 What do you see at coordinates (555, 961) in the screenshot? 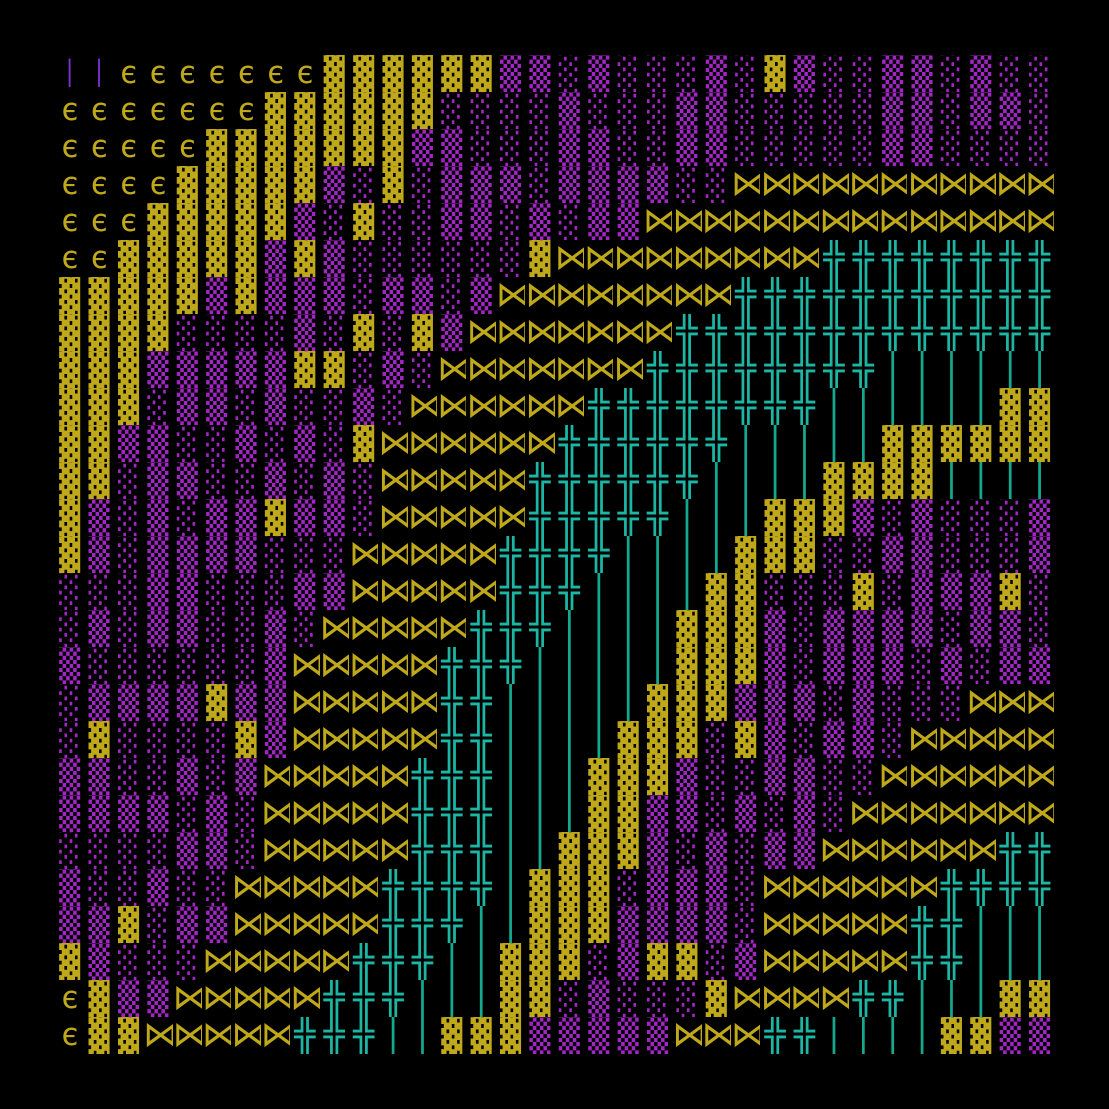
I see `glyph-row: ▓ ▒ ░ ░ ░ ⋈⋈⋈⋈⋈╬ ╬ ╬ │ │ ▓ ▓ ▓ ░ ▒ ▓ ▓ ░ ▒ ⋈⋈⋈⋈⋈╬ ╬ │ │ │` at bounding box center [555, 961].